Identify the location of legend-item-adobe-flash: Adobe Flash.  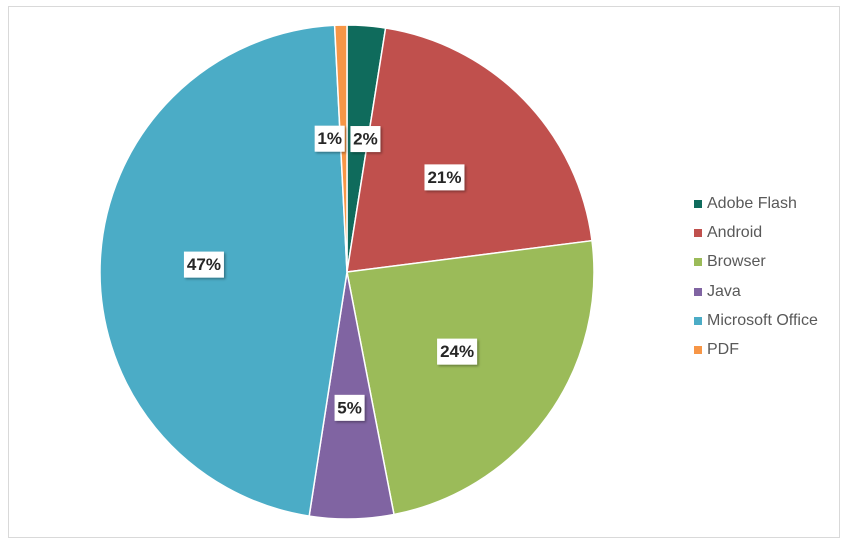
(769, 203).